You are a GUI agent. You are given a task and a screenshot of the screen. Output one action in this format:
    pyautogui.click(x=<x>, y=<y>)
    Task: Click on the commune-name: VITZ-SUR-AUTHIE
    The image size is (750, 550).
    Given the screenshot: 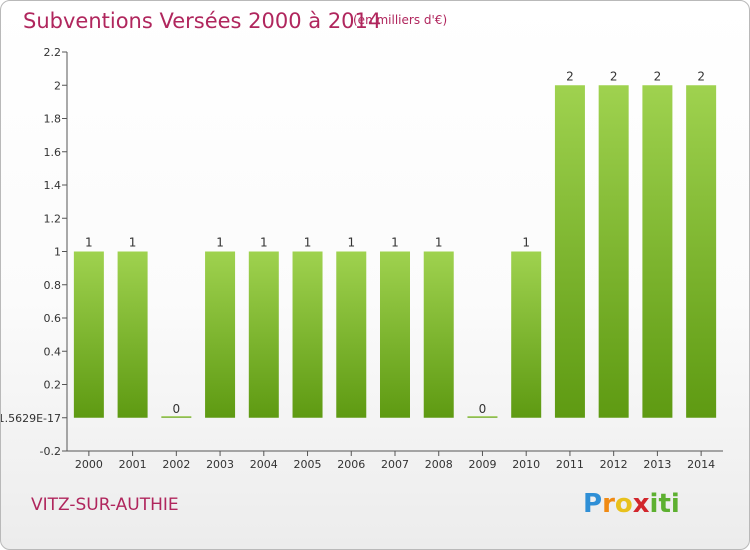 What is the action you would take?
    pyautogui.click(x=105, y=505)
    